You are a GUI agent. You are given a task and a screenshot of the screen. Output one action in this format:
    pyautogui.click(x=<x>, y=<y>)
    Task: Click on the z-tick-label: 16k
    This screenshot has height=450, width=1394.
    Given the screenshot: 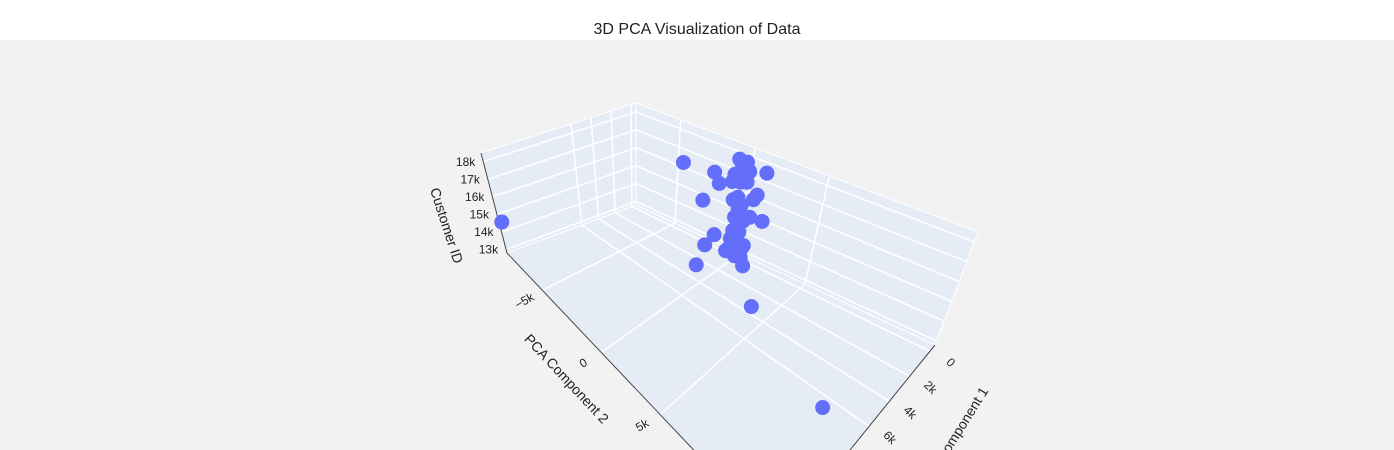 What is the action you would take?
    pyautogui.click(x=475, y=197)
    